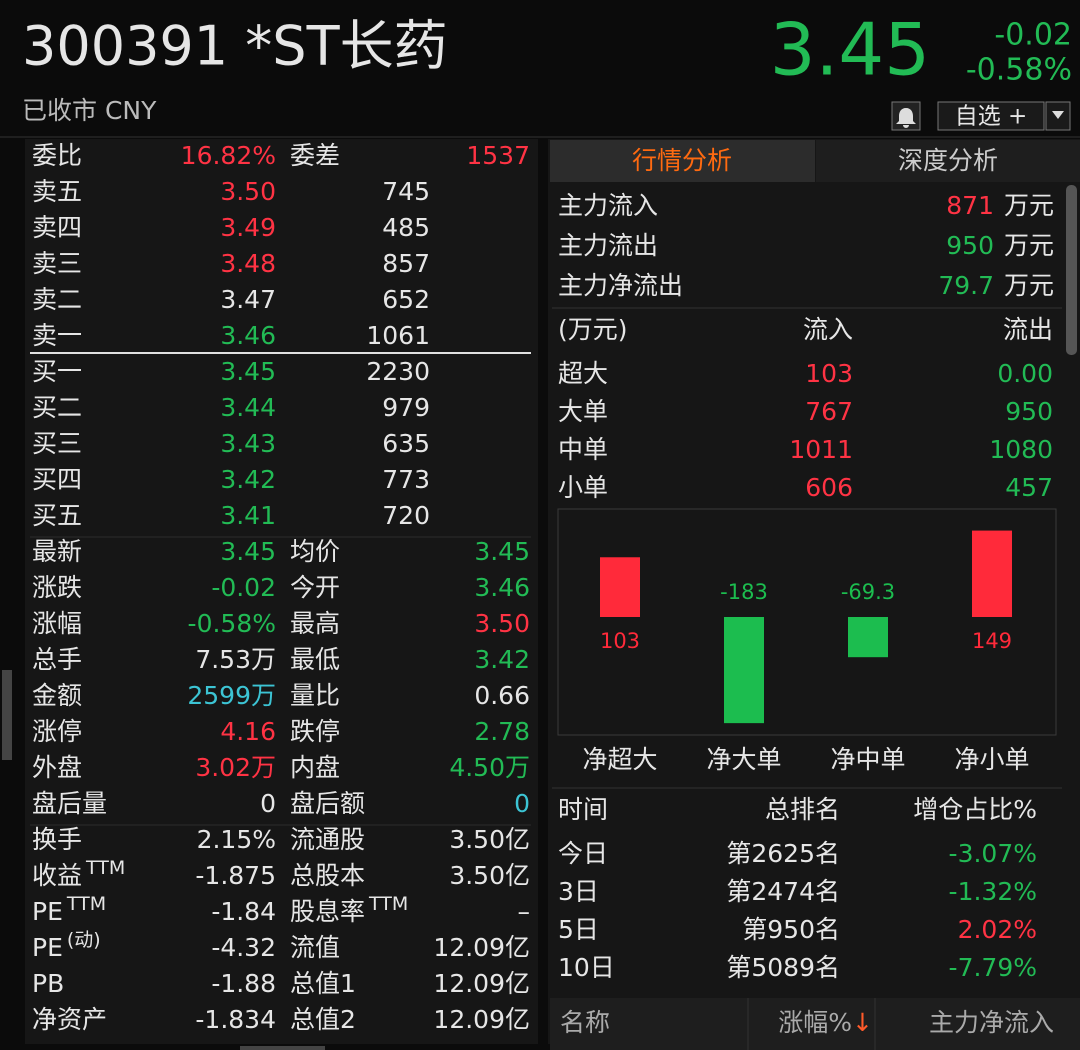 The width and height of the screenshot is (1080, 1050). Describe the element at coordinates (57, 443) in the screenshot. I see `order-label: 买三` at that location.